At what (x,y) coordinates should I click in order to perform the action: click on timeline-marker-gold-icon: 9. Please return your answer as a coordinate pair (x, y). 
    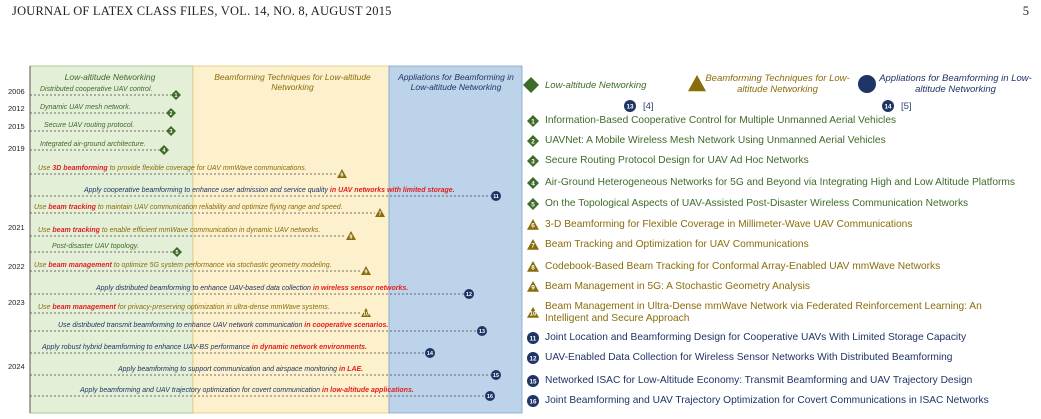
    Looking at the image, I should click on (366, 270).